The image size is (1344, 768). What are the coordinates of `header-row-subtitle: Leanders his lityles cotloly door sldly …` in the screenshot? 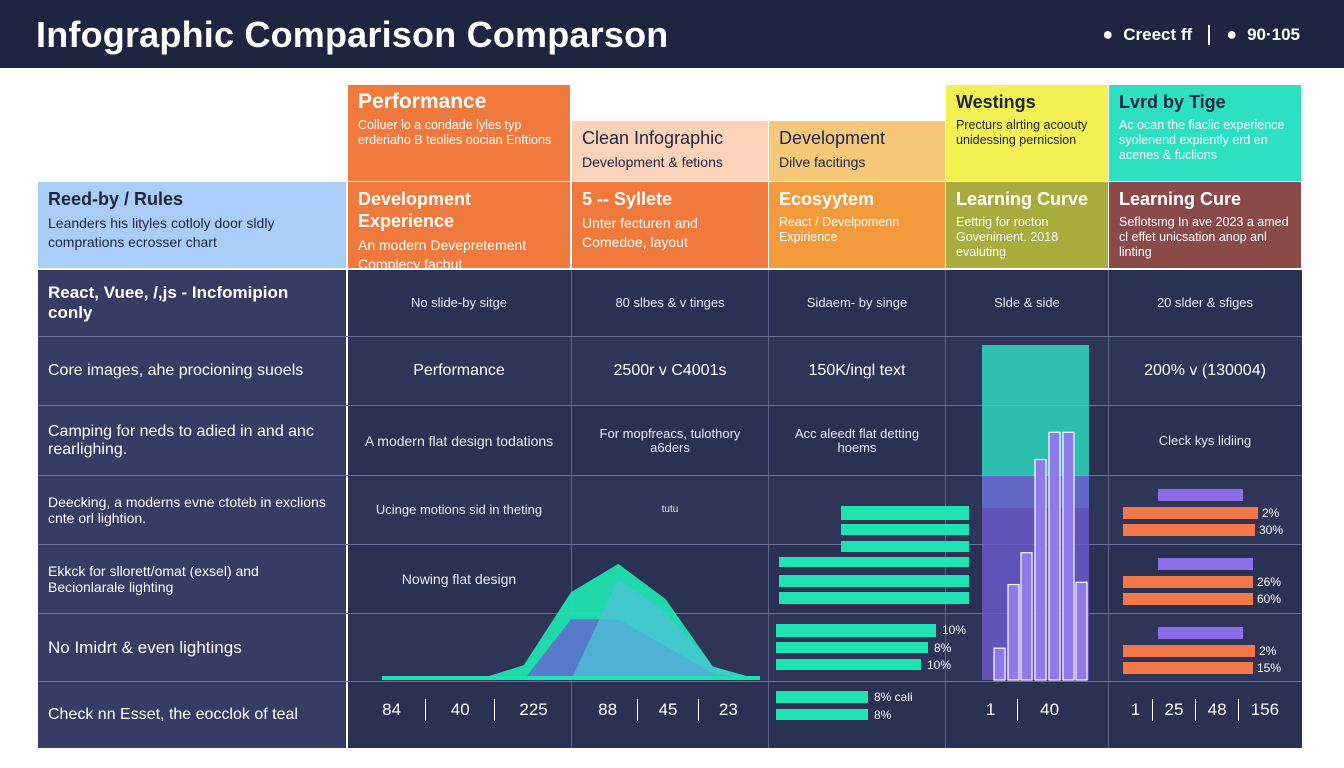 It's located at (161, 232).